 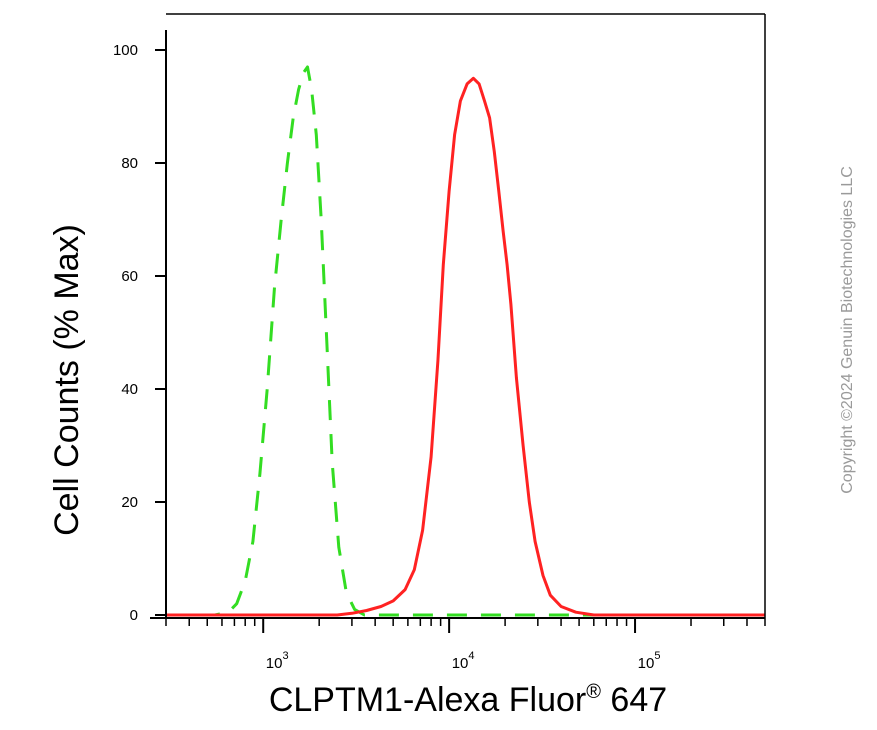 I want to click on x-tick-label-exponent: 5, so click(x=657, y=656).